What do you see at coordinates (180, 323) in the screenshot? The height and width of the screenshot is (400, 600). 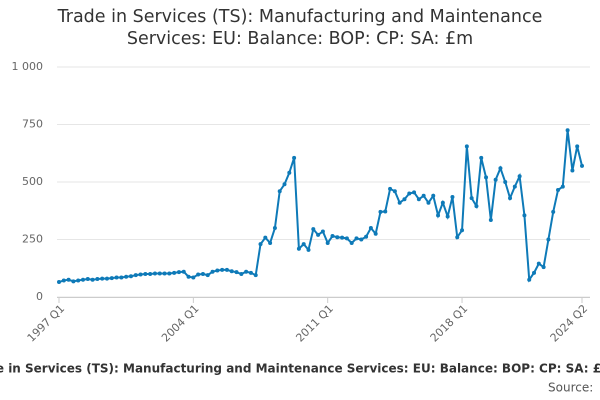 I see `x-tick-label: 2004 Q1` at bounding box center [180, 323].